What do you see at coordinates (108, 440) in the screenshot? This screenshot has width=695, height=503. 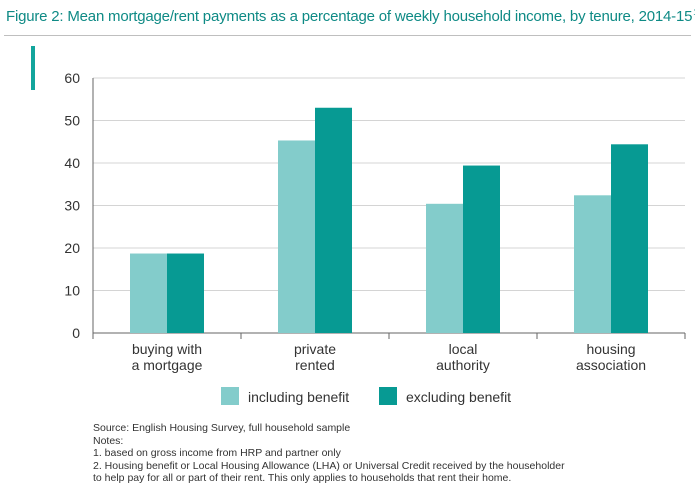 I see `notes-heading: Notes:` at bounding box center [108, 440].